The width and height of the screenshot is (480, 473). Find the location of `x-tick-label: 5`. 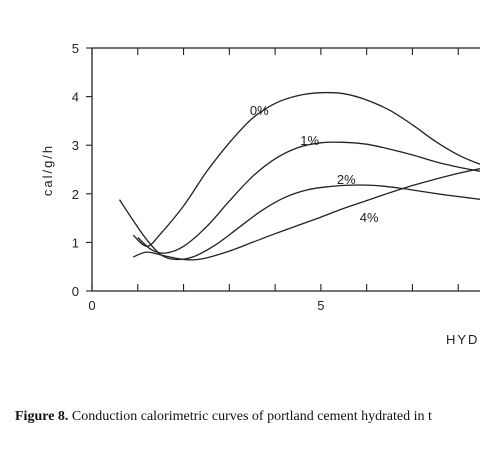

x-tick-label: 5 is located at coordinates (320, 305).